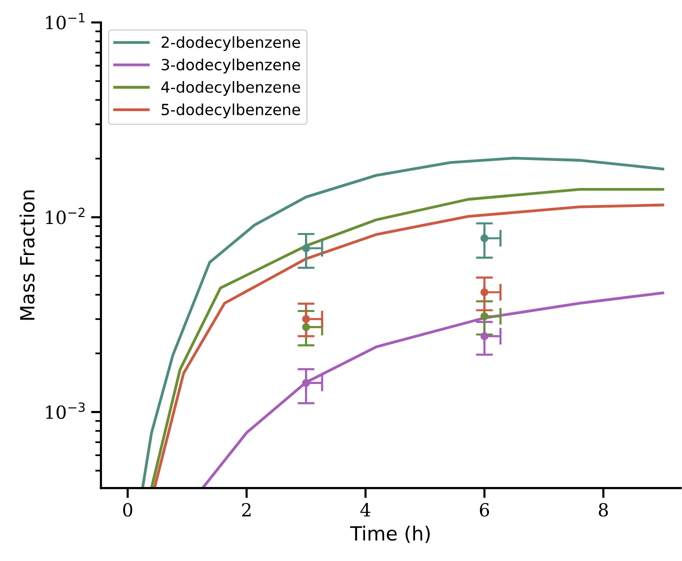 The width and height of the screenshot is (682, 561). I want to click on y-axis-title: Mass Fraction, so click(27, 255).